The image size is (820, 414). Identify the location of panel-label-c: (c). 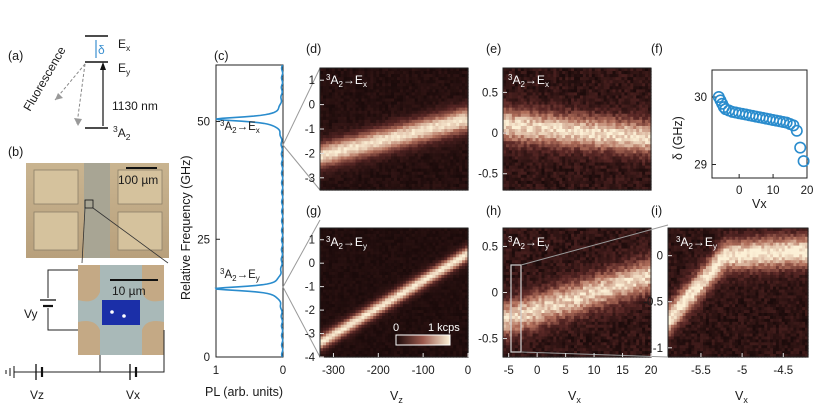
(221, 56).